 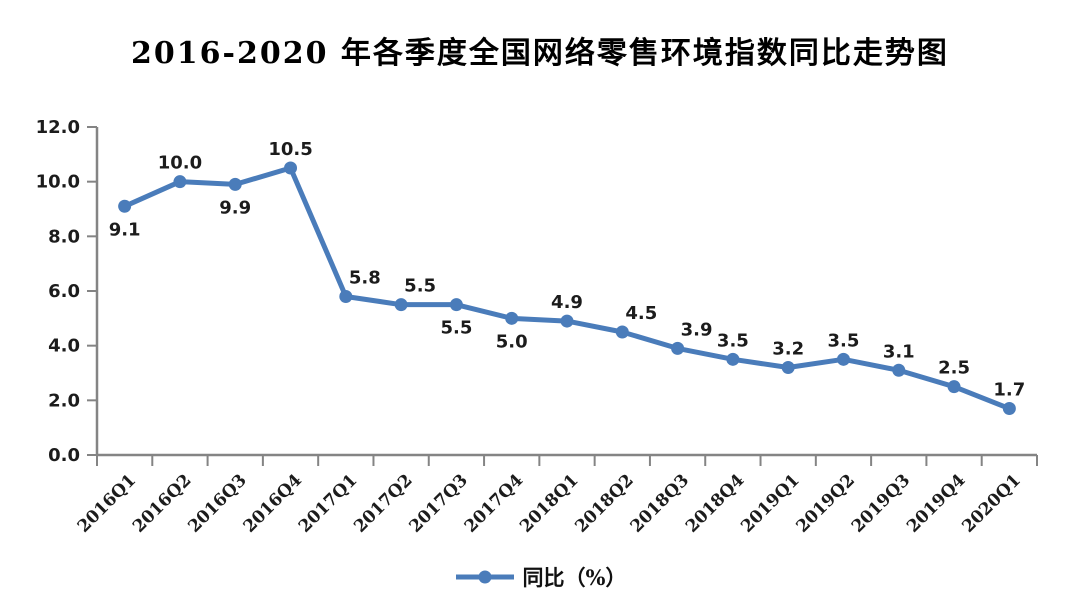 I want to click on x-tick-label: 2017Q4, so click(x=494, y=503).